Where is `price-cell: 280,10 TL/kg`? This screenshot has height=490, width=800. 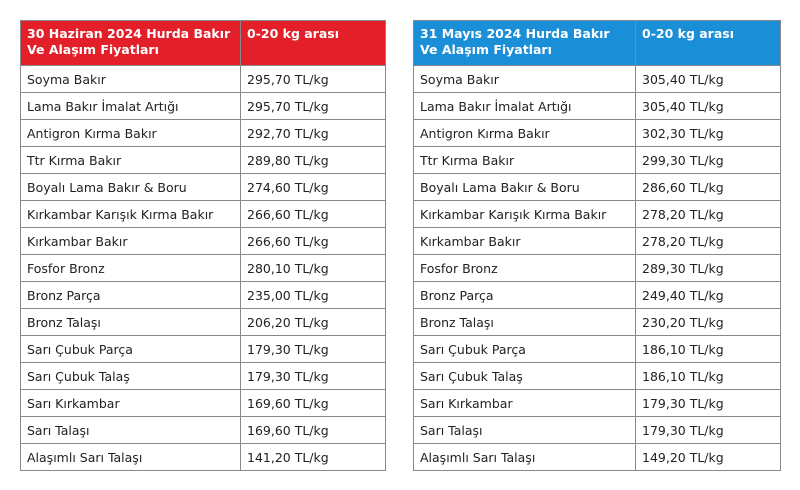 price-cell: 280,10 TL/kg is located at coordinates (313, 268).